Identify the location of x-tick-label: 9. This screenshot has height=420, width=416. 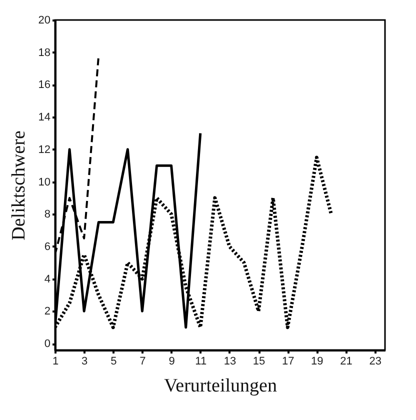
(171, 362).